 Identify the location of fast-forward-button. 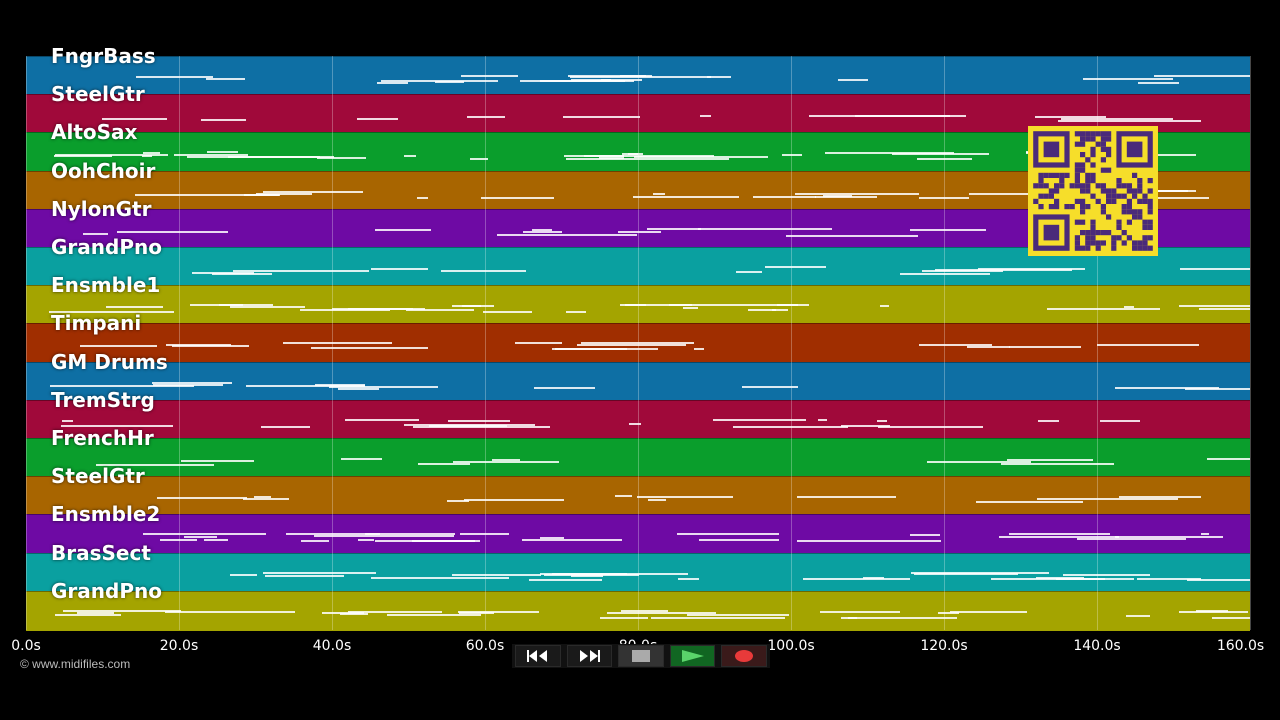
(589, 656).